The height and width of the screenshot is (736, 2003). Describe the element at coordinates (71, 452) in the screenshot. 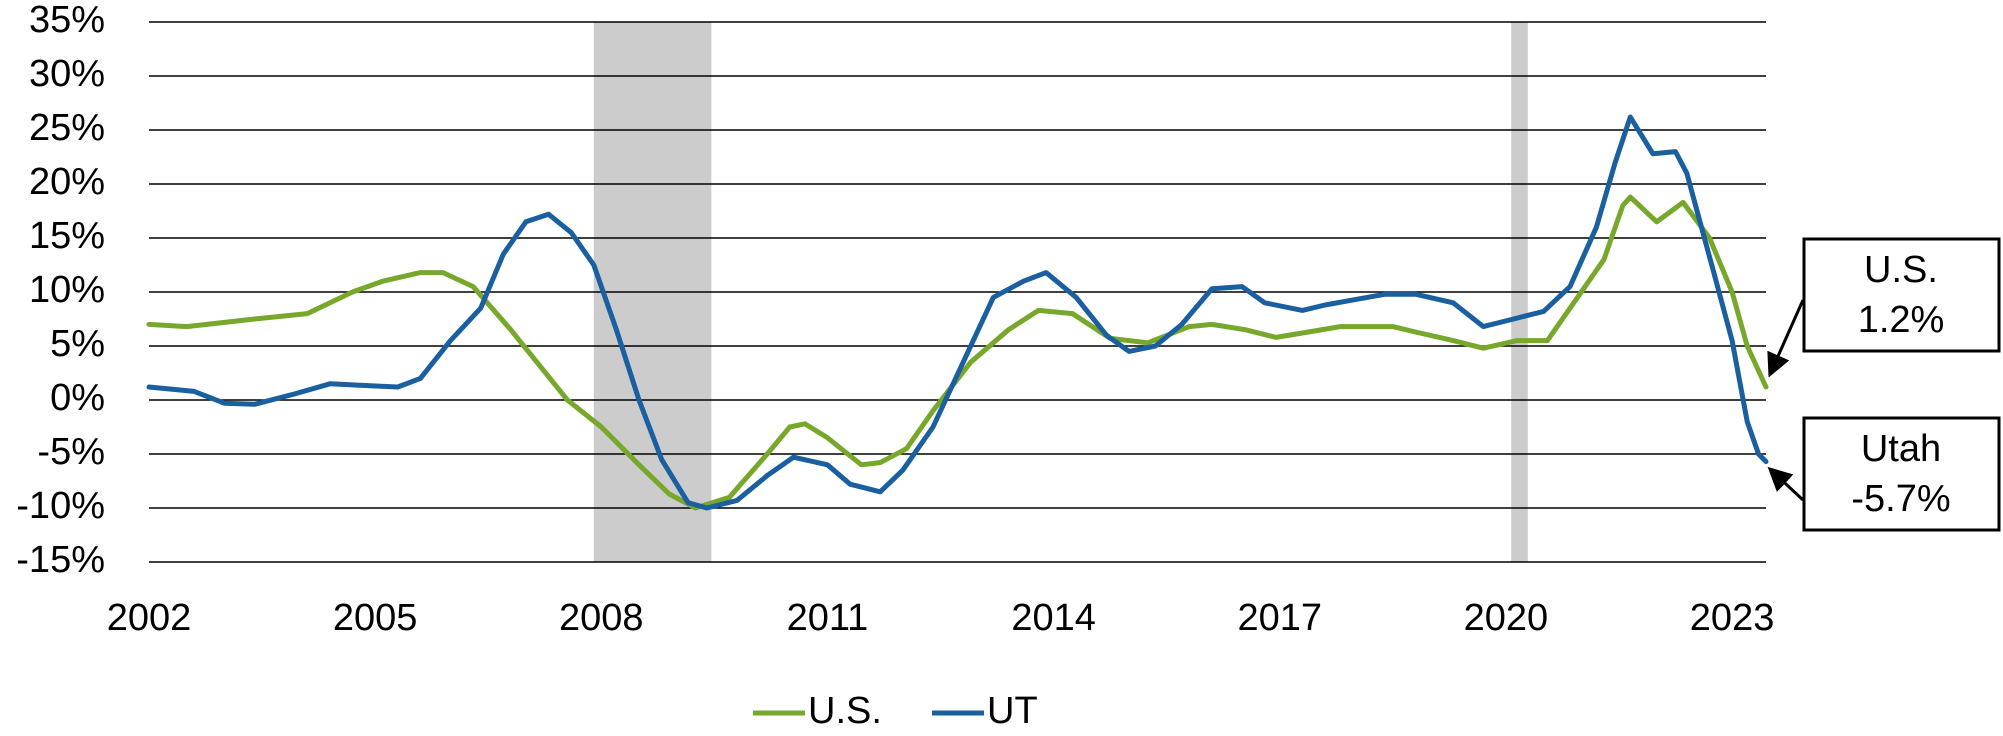

I see `y-tick-label: -5%` at that location.